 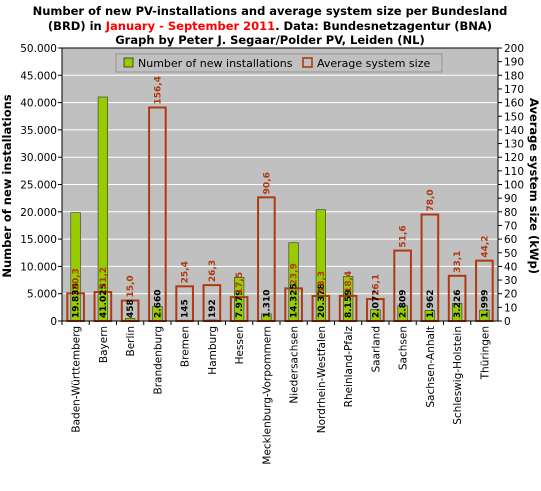 I want to click on avg-data-label: 51,6, so click(x=404, y=236).